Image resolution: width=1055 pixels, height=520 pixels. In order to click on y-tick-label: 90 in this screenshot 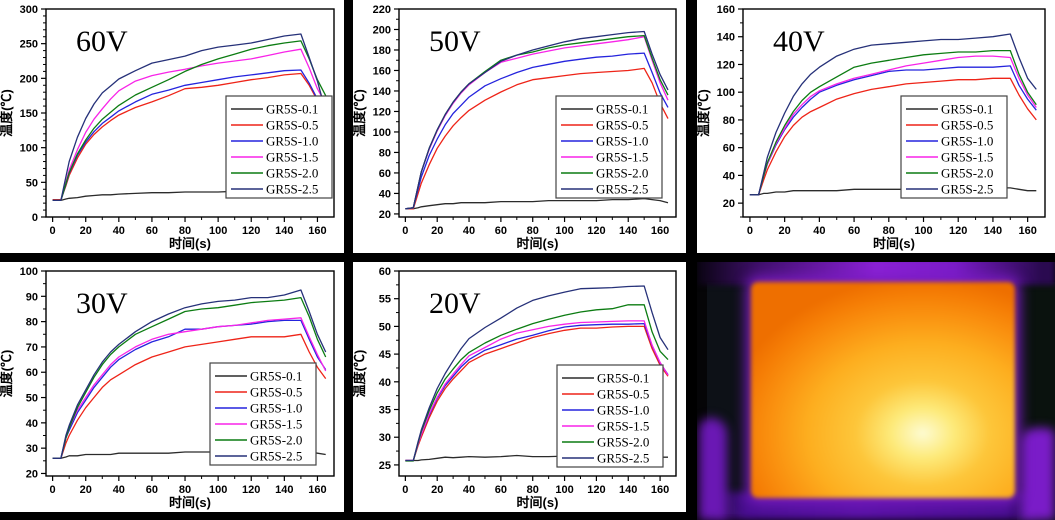, I will do `click(32, 297)`.